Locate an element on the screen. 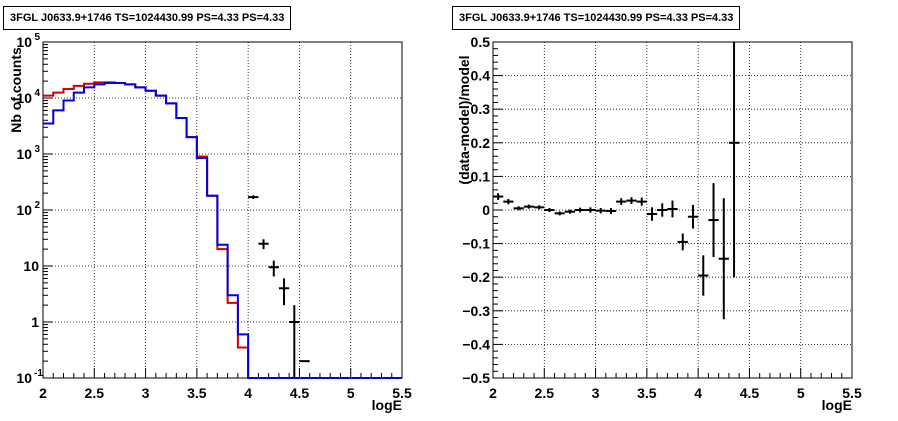 The height and width of the screenshot is (421, 898). y-tick-label: 0.1 is located at coordinates (481, 176).